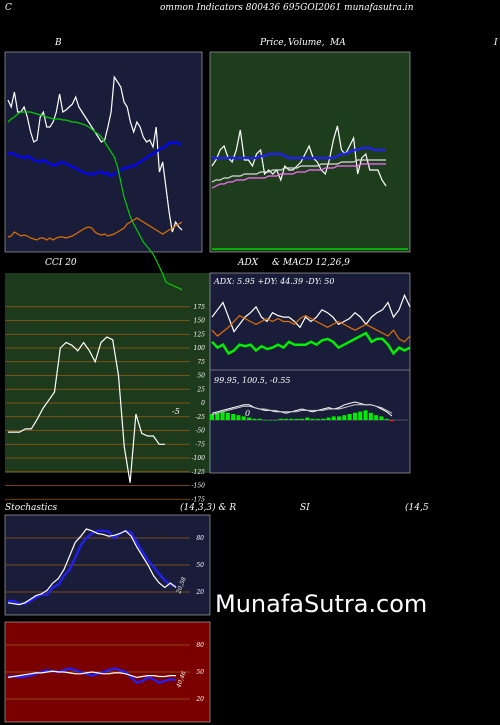 Image resolution: width=500 pixels, height=725 pixels. Describe the element at coordinates (200, 444) in the screenshot. I see `cci-tick-label: -75` at that location.